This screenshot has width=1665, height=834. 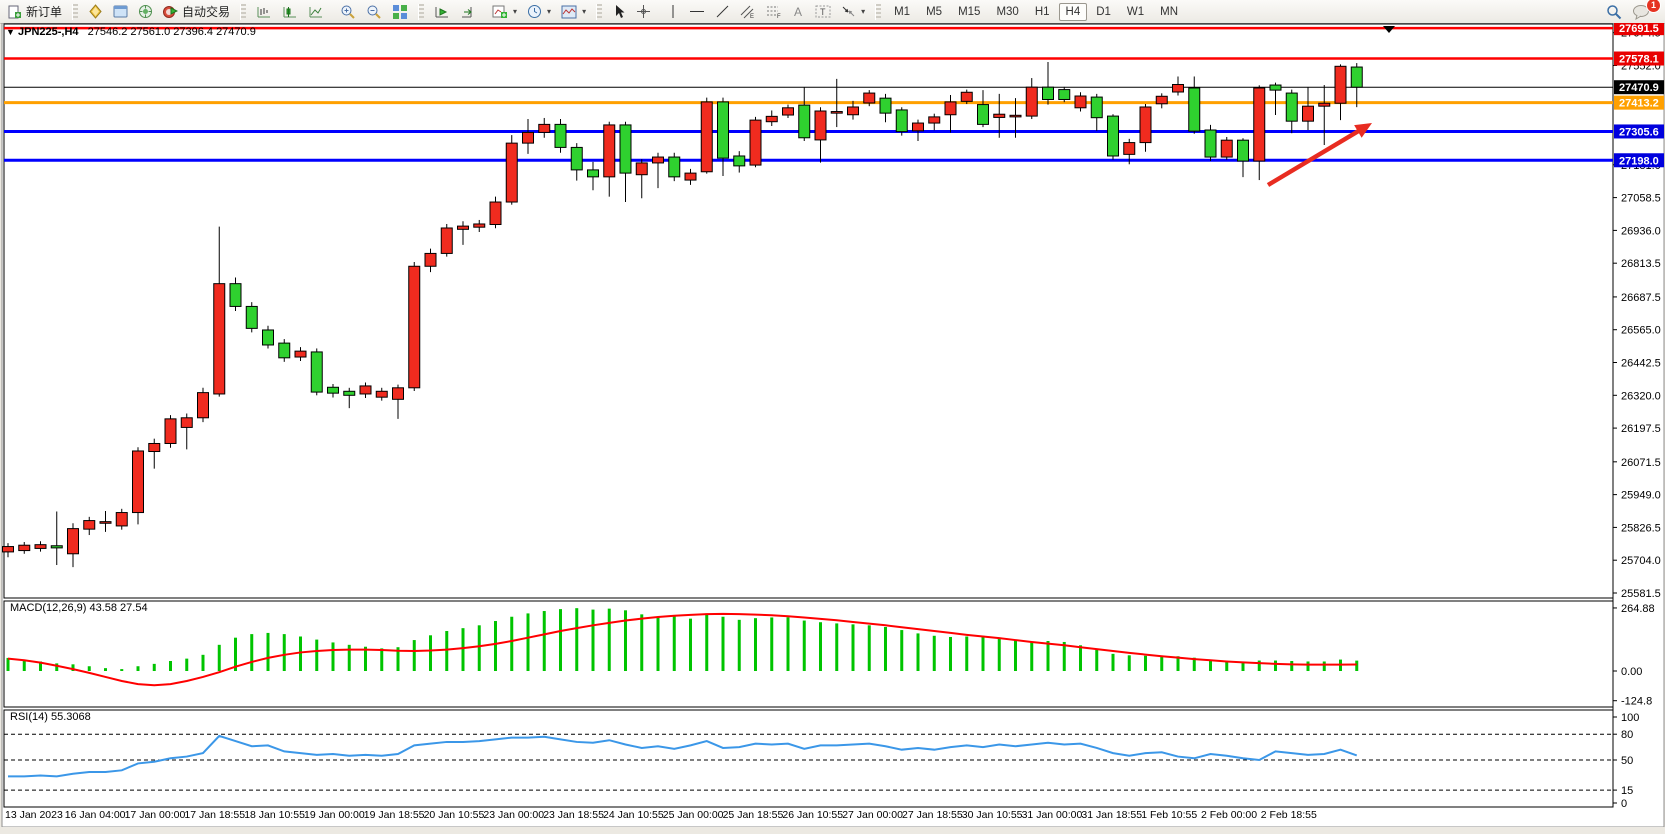 What do you see at coordinates (682, 647) in the screenshot?
I see `macd-pane` at bounding box center [682, 647].